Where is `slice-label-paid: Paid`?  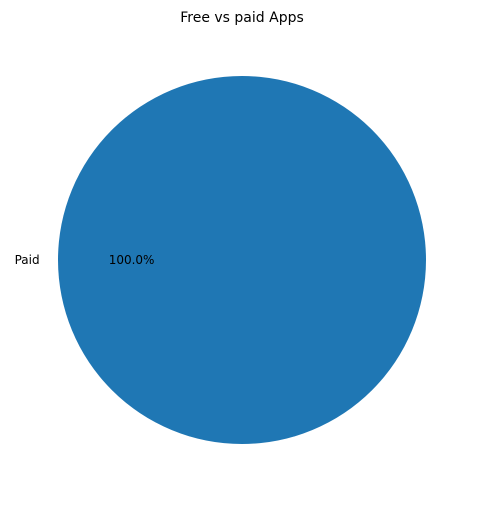 slice-label-paid: Paid is located at coordinates (27, 260).